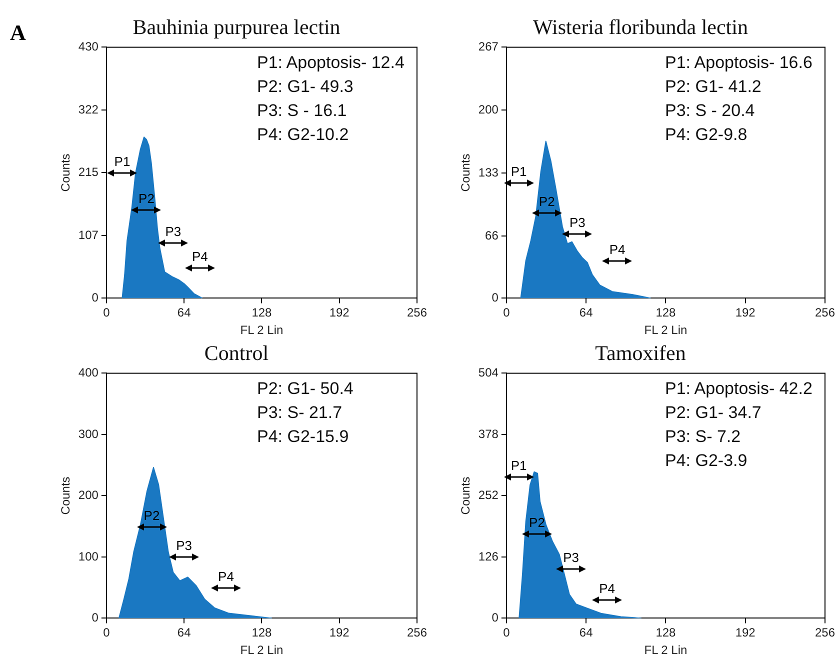 The image size is (838, 662). I want to click on annotation: P2: G1- 34.7, so click(713, 413).